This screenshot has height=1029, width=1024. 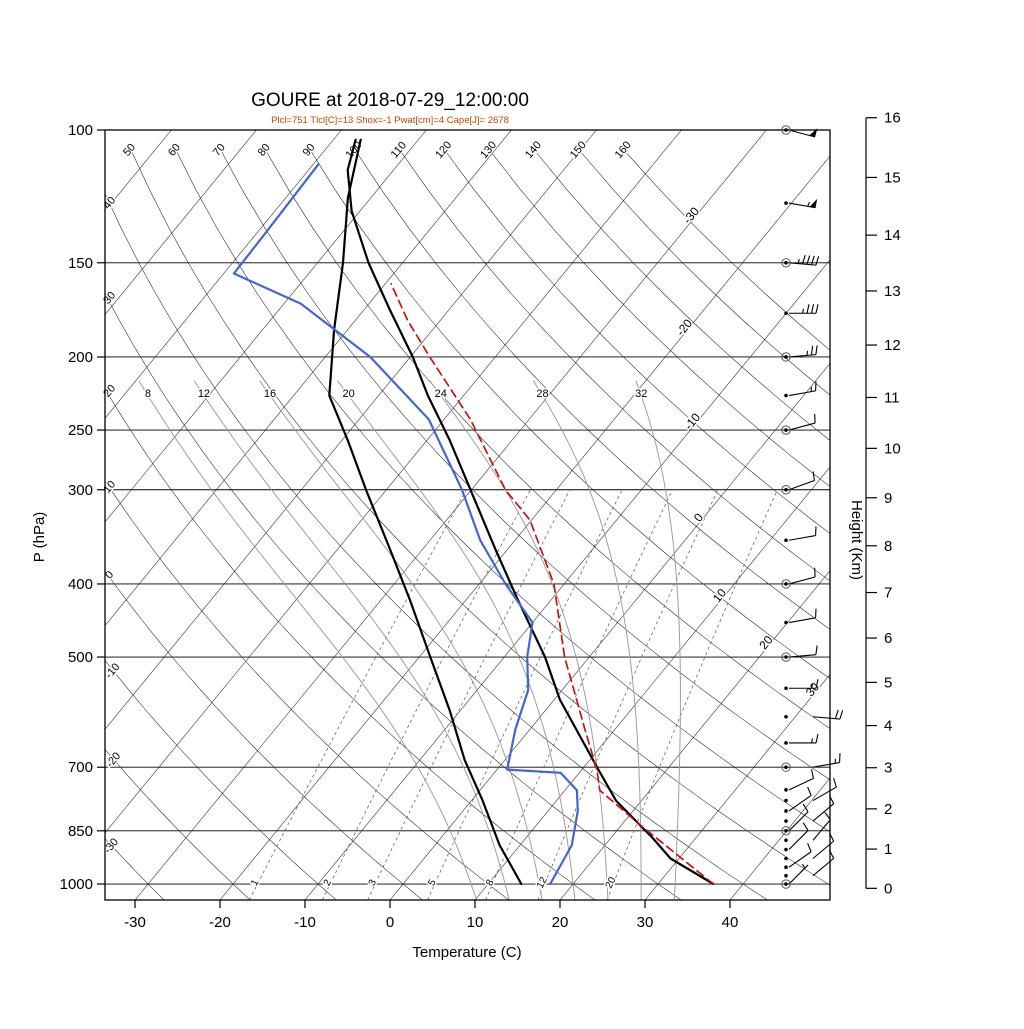 What do you see at coordinates (373, 883) in the screenshot?
I see `mixing-ratio-label: 3` at bounding box center [373, 883].